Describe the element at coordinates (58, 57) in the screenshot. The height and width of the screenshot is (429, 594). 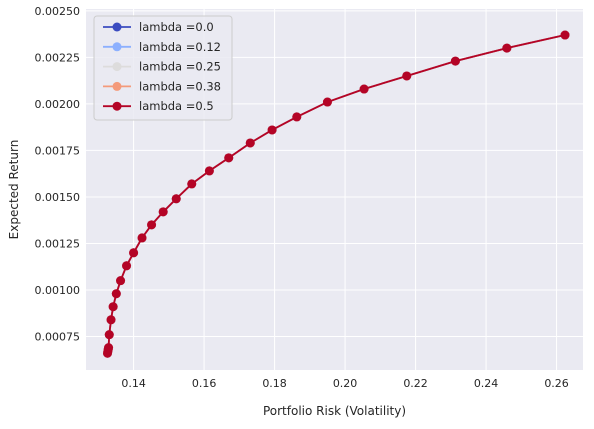
I see `y-tick-label: 0.00225` at that location.